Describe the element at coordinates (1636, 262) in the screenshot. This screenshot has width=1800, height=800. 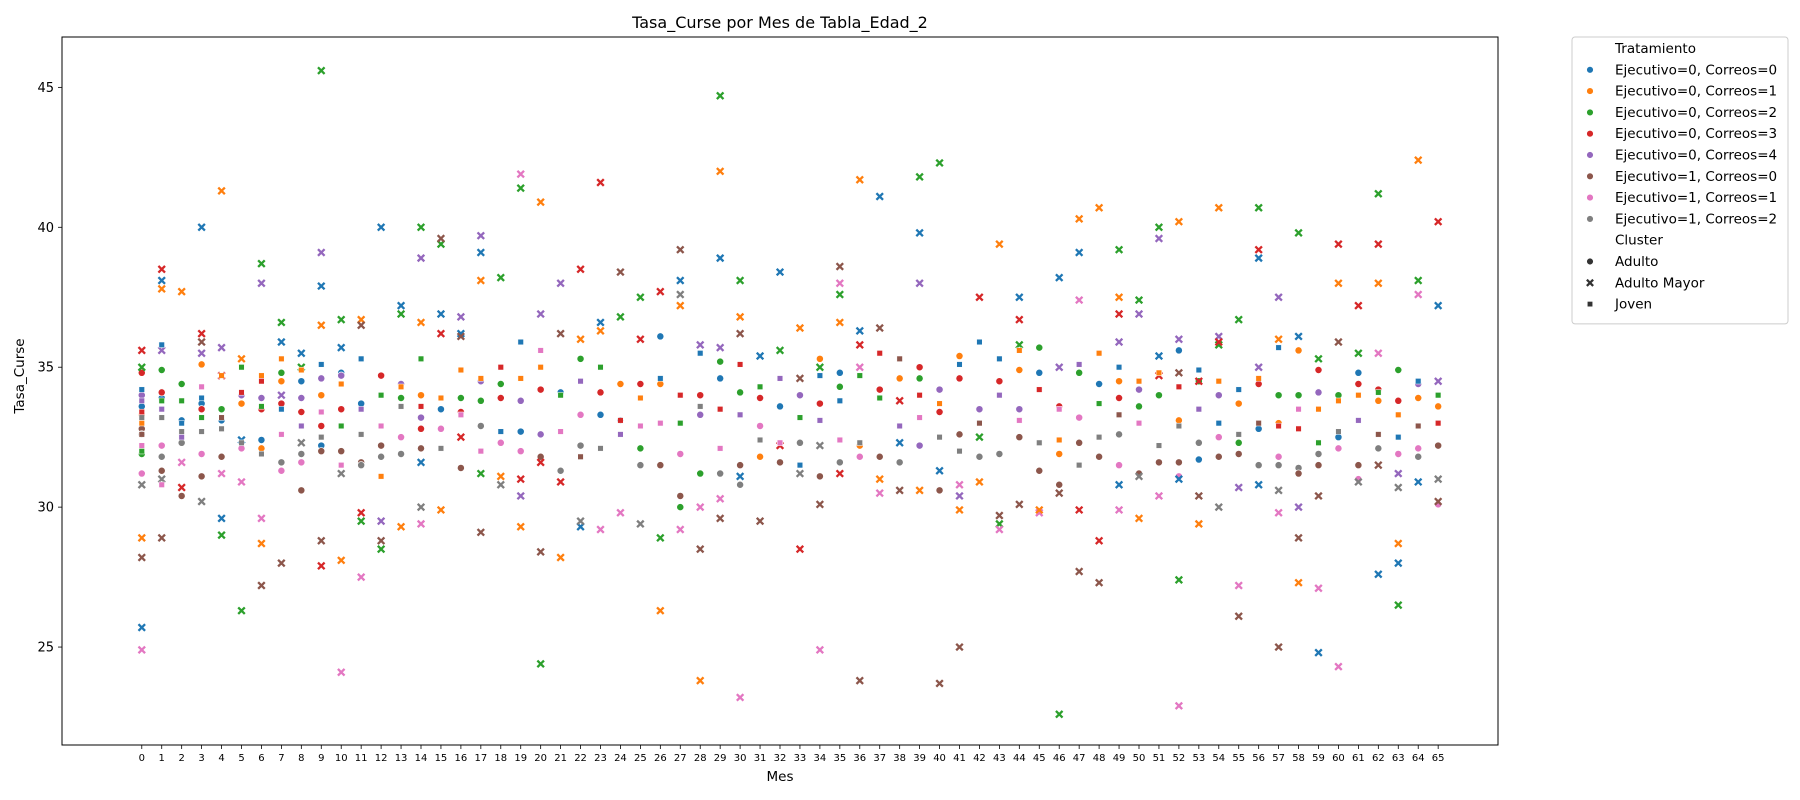
I see `legend-item-style: Adulto` at that location.